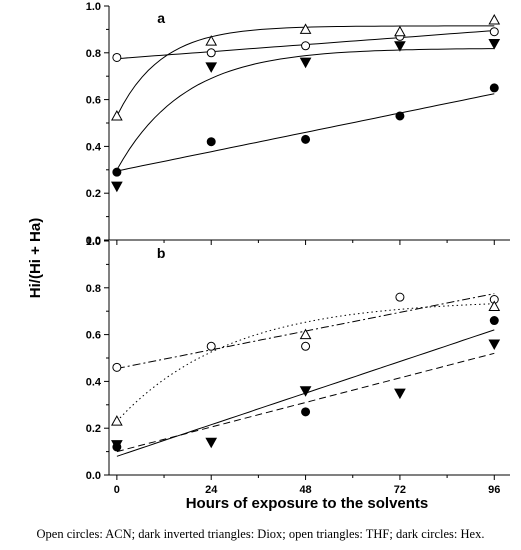 Image resolution: width=521 pixels, height=550 pixels. I want to click on fit-curve-open-triangle, so click(305, 71).